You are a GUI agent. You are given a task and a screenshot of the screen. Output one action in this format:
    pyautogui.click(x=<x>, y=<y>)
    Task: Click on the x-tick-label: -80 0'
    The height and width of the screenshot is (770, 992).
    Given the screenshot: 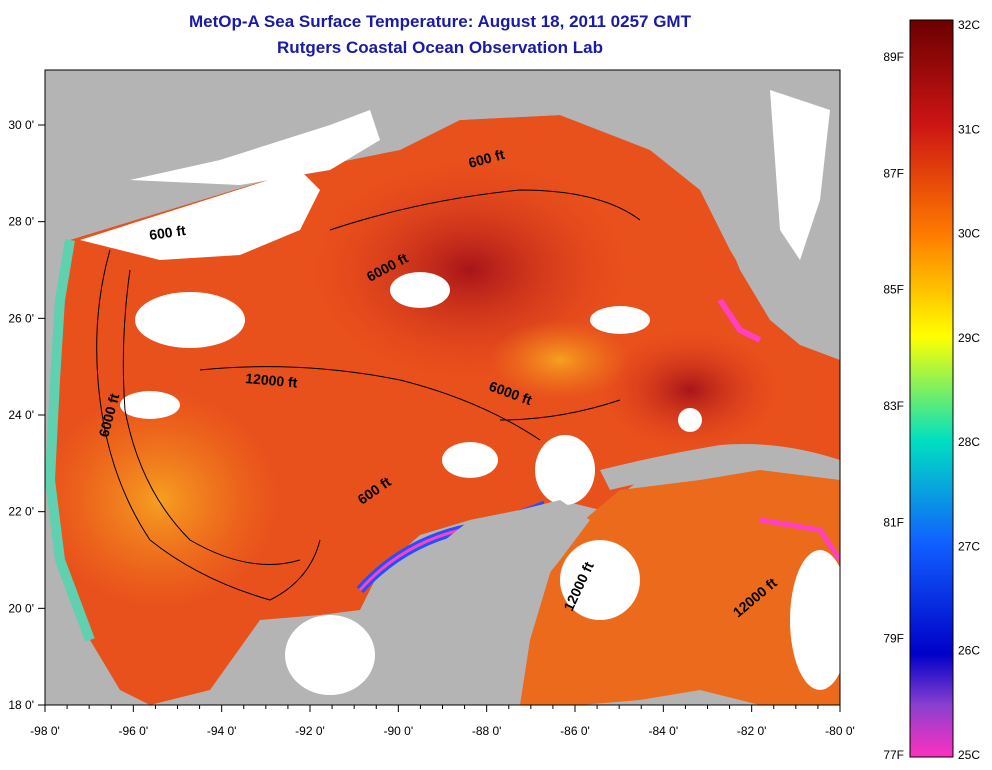 What is the action you would take?
    pyautogui.click(x=840, y=731)
    